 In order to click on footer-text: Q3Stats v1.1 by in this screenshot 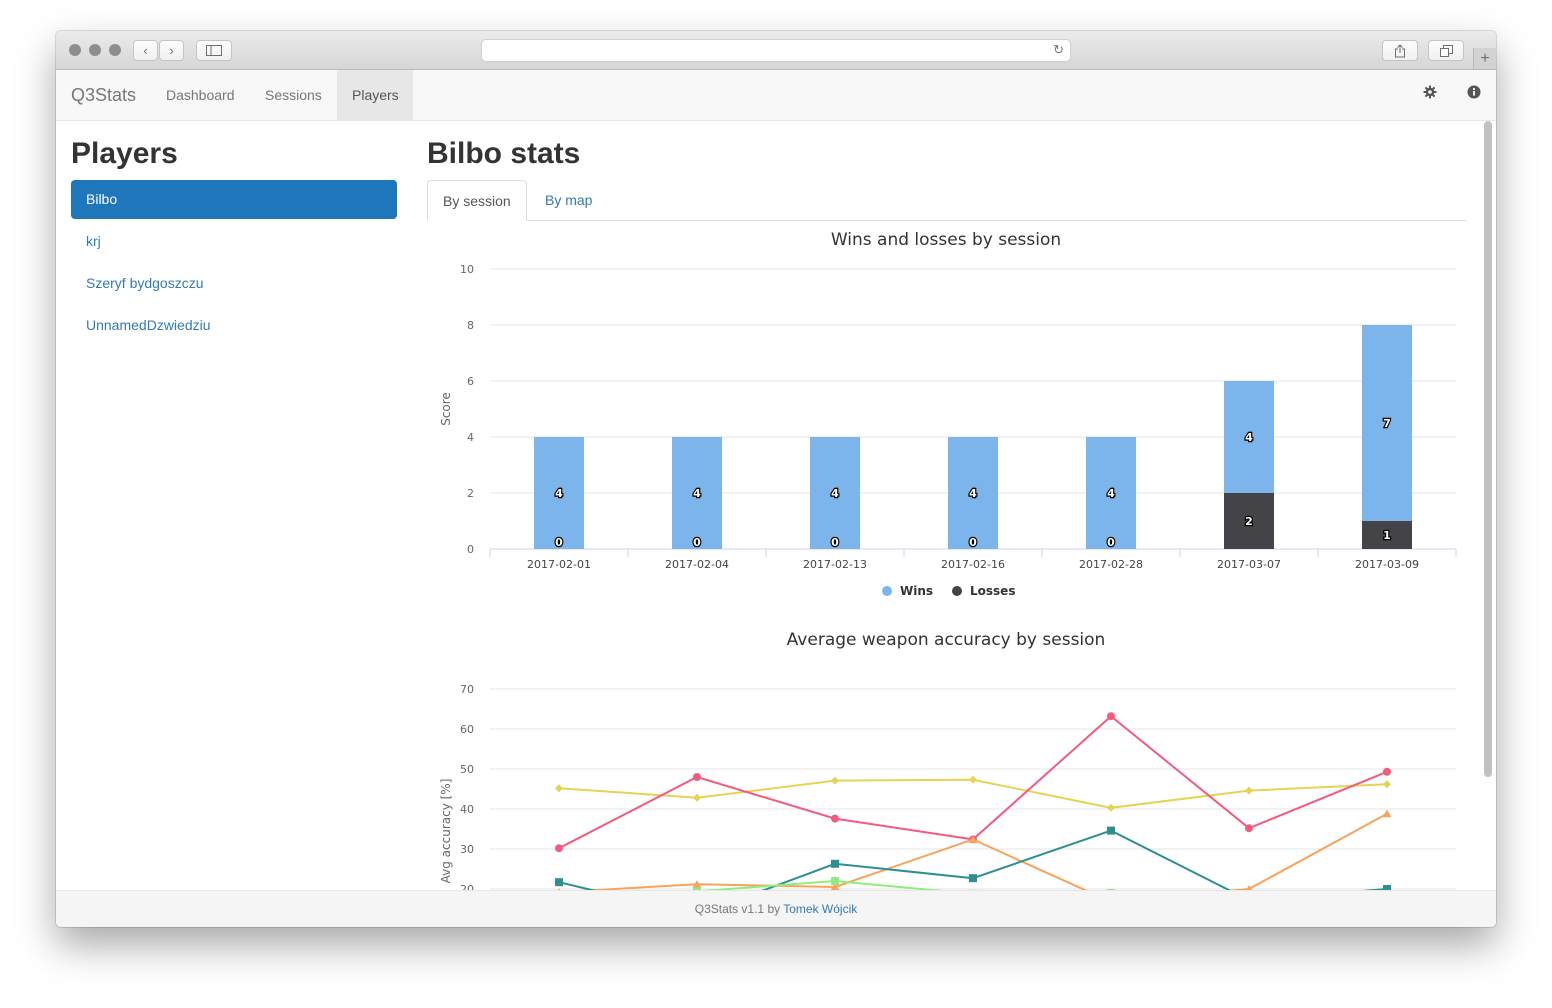, I will do `click(739, 909)`.